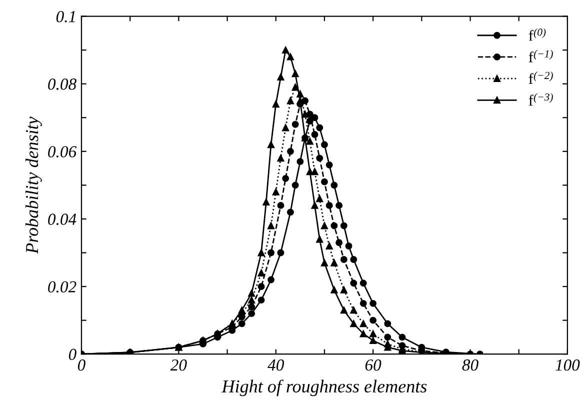  What do you see at coordinates (540, 56) in the screenshot?
I see `legend-label: f$^{(−1)}$` at bounding box center [540, 56].